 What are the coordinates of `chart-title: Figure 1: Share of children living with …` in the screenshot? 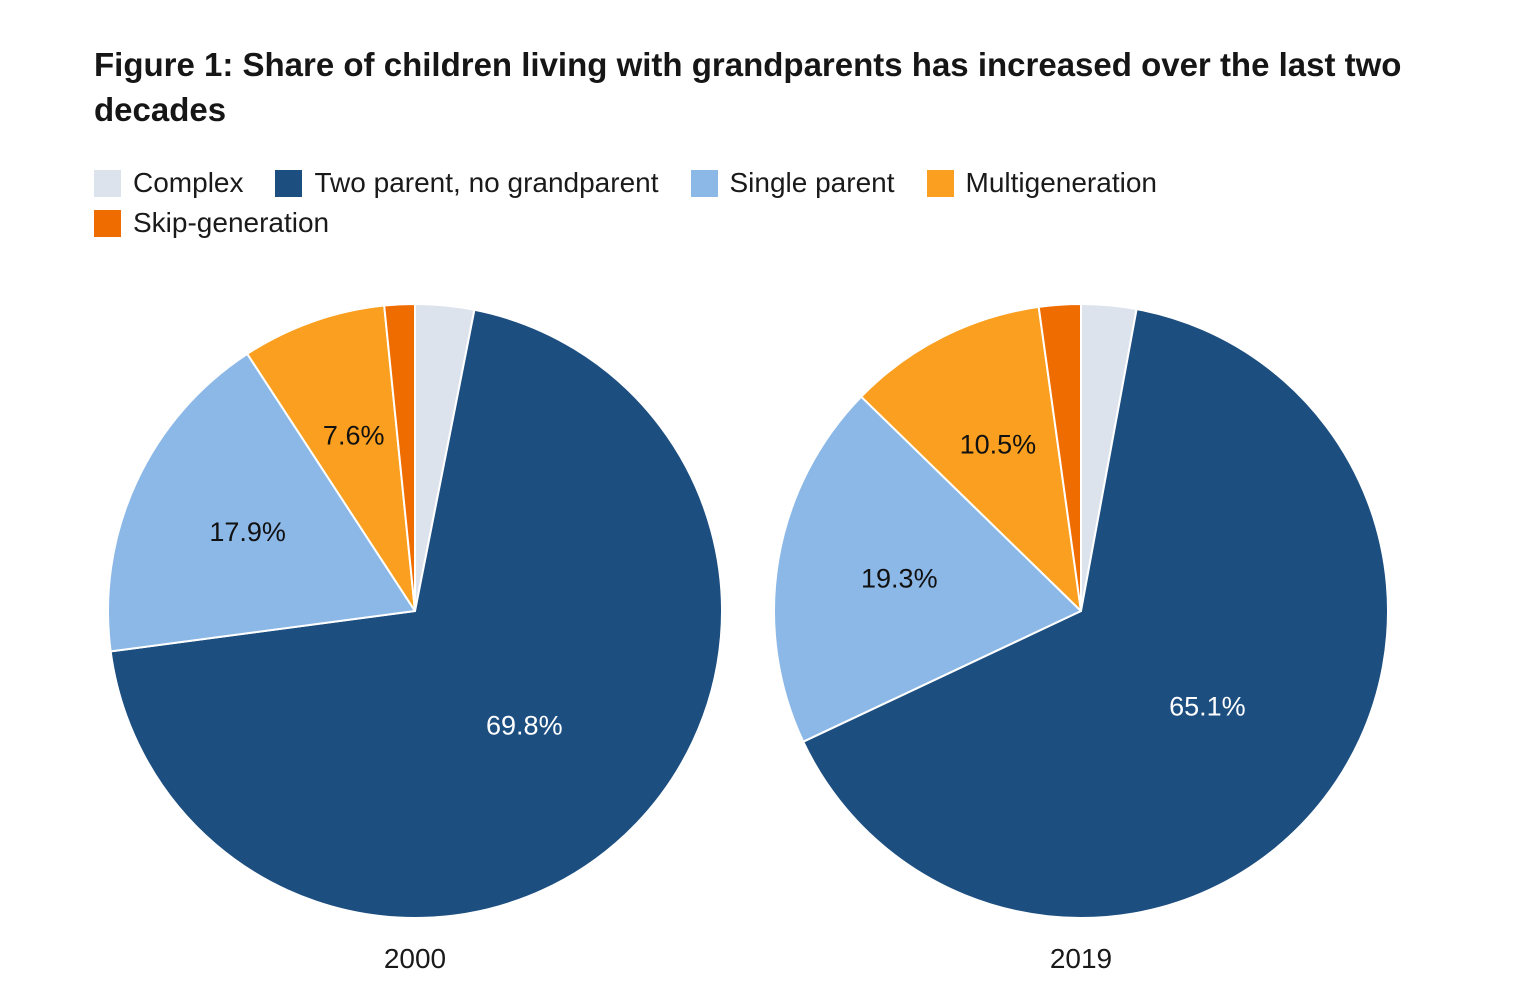 It's located at (748, 87).